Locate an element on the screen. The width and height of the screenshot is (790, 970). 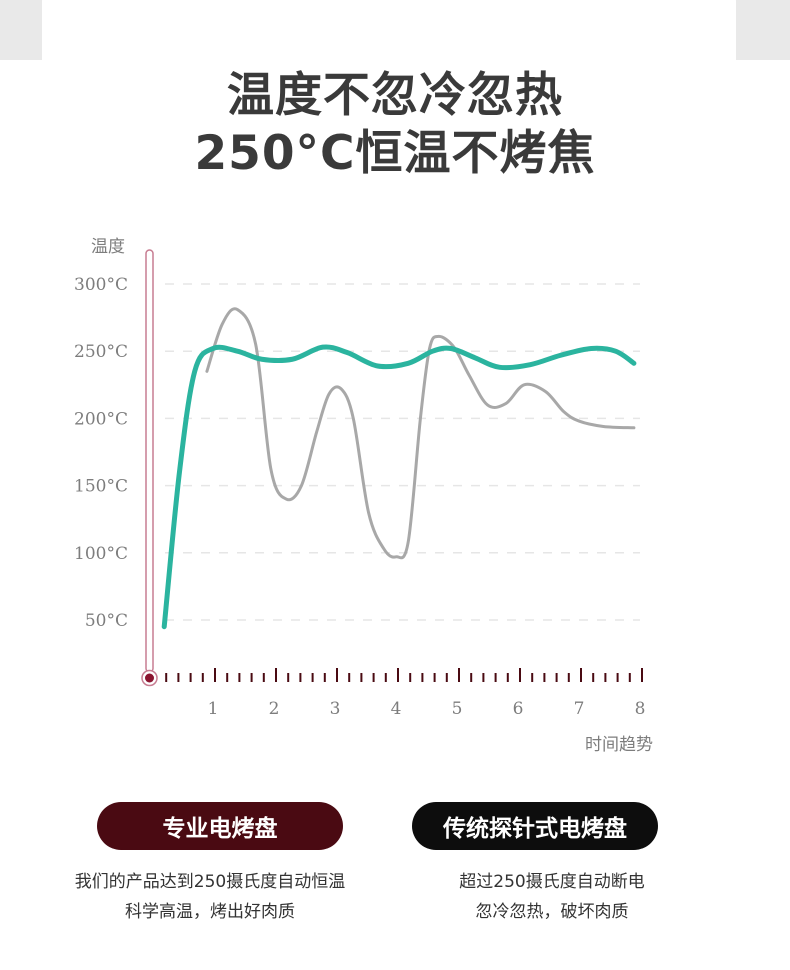
headline-line-2: 250°C恒温不烤焦 is located at coordinates (395, 153).